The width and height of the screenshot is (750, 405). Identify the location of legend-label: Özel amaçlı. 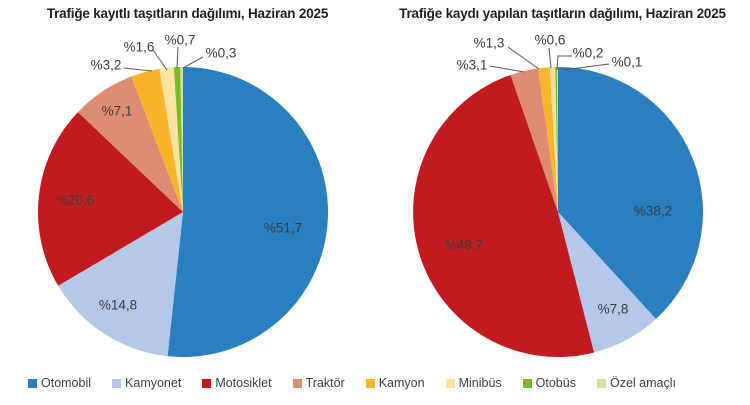
(642, 383).